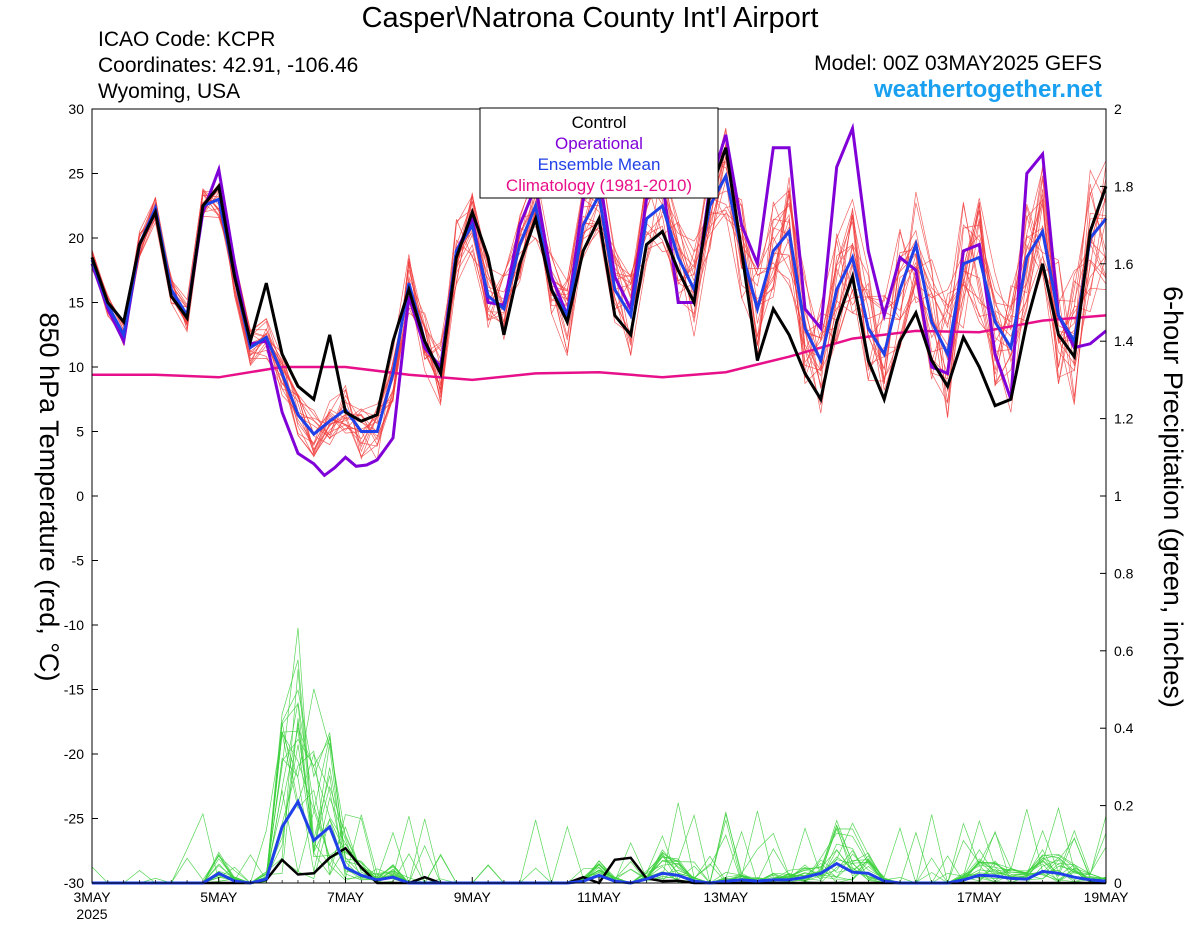 The width and height of the screenshot is (1200, 927). I want to click on x-tick-label: 7MAY, so click(346, 897).